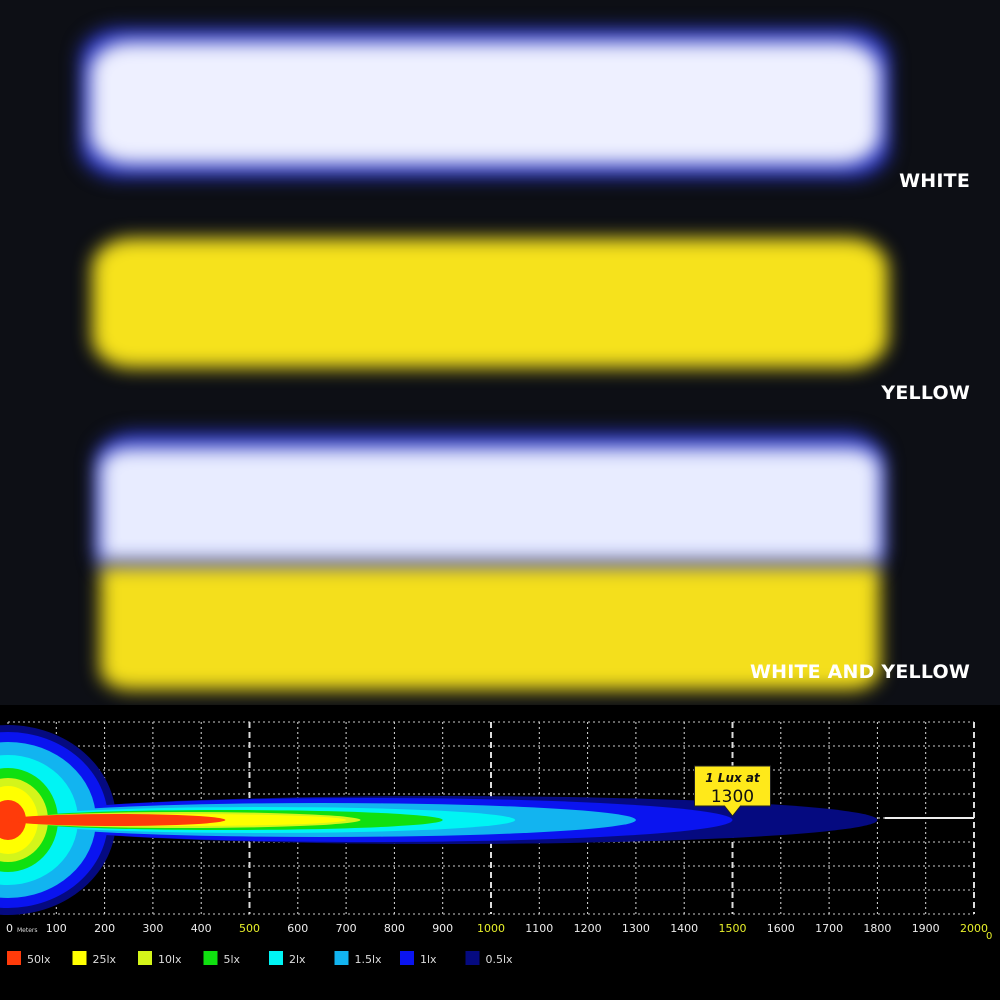 The width and height of the screenshot is (1000, 1000). What do you see at coordinates (859, 672) in the screenshot?
I see `label-white-and-yellow: WHITE AND YELLOW` at bounding box center [859, 672].